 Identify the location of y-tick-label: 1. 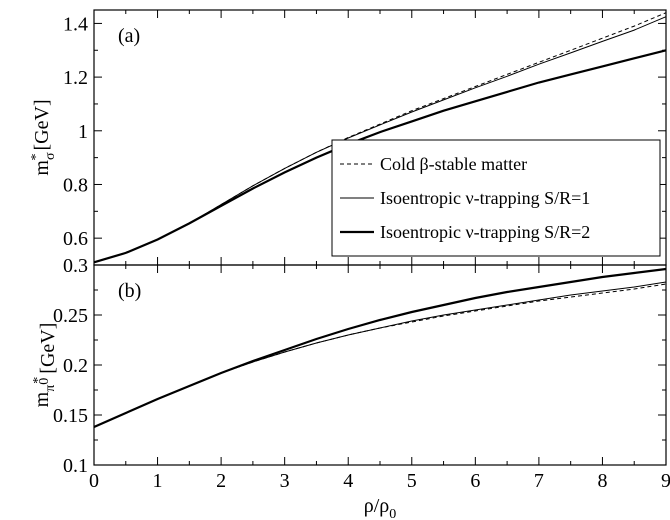
(83, 132).